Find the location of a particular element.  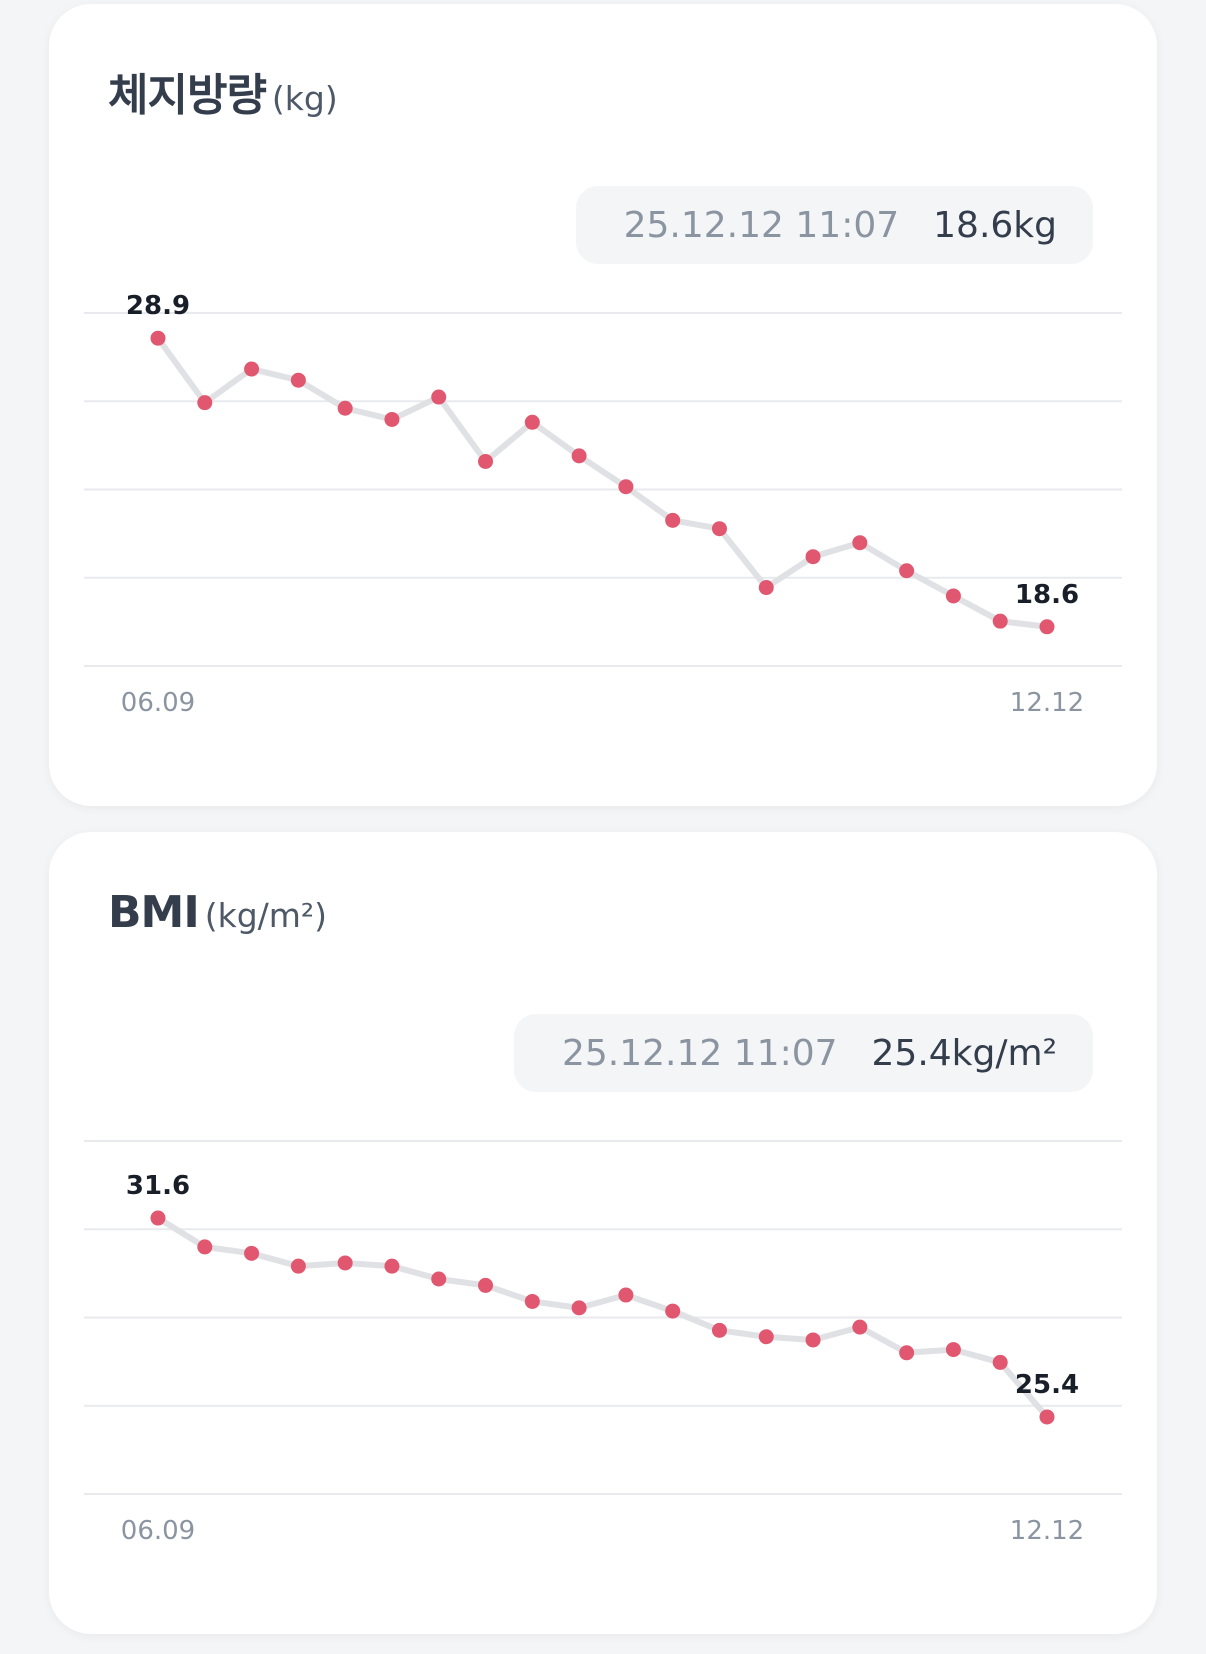

selected-value-tooltip: 25.12.12 11:07 25.4kg/m² is located at coordinates (803, 1053).